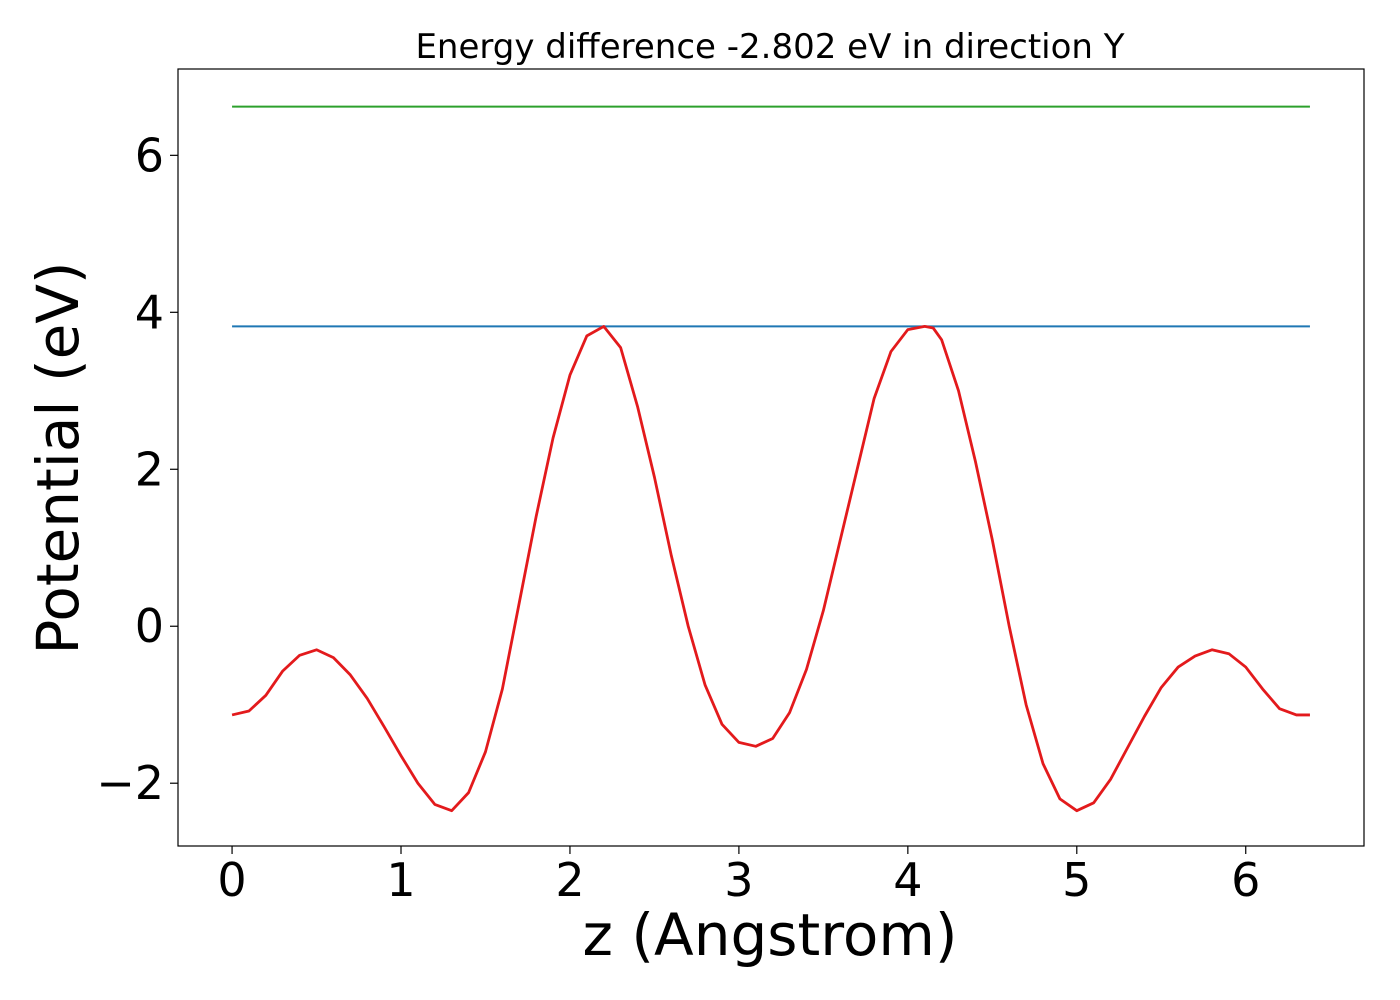 This screenshot has width=1400, height=1000. What do you see at coordinates (907, 880) in the screenshot?
I see `x-tick-label: 4` at bounding box center [907, 880].